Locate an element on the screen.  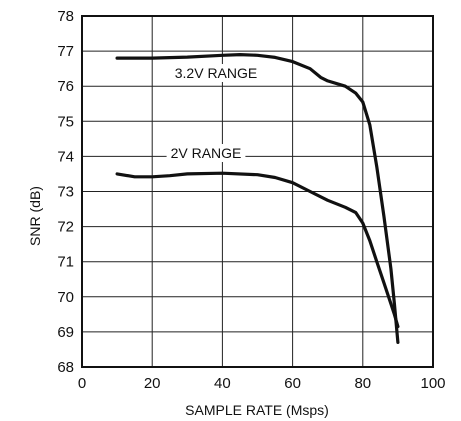
y-tick-label: 69 is located at coordinates (65, 332).